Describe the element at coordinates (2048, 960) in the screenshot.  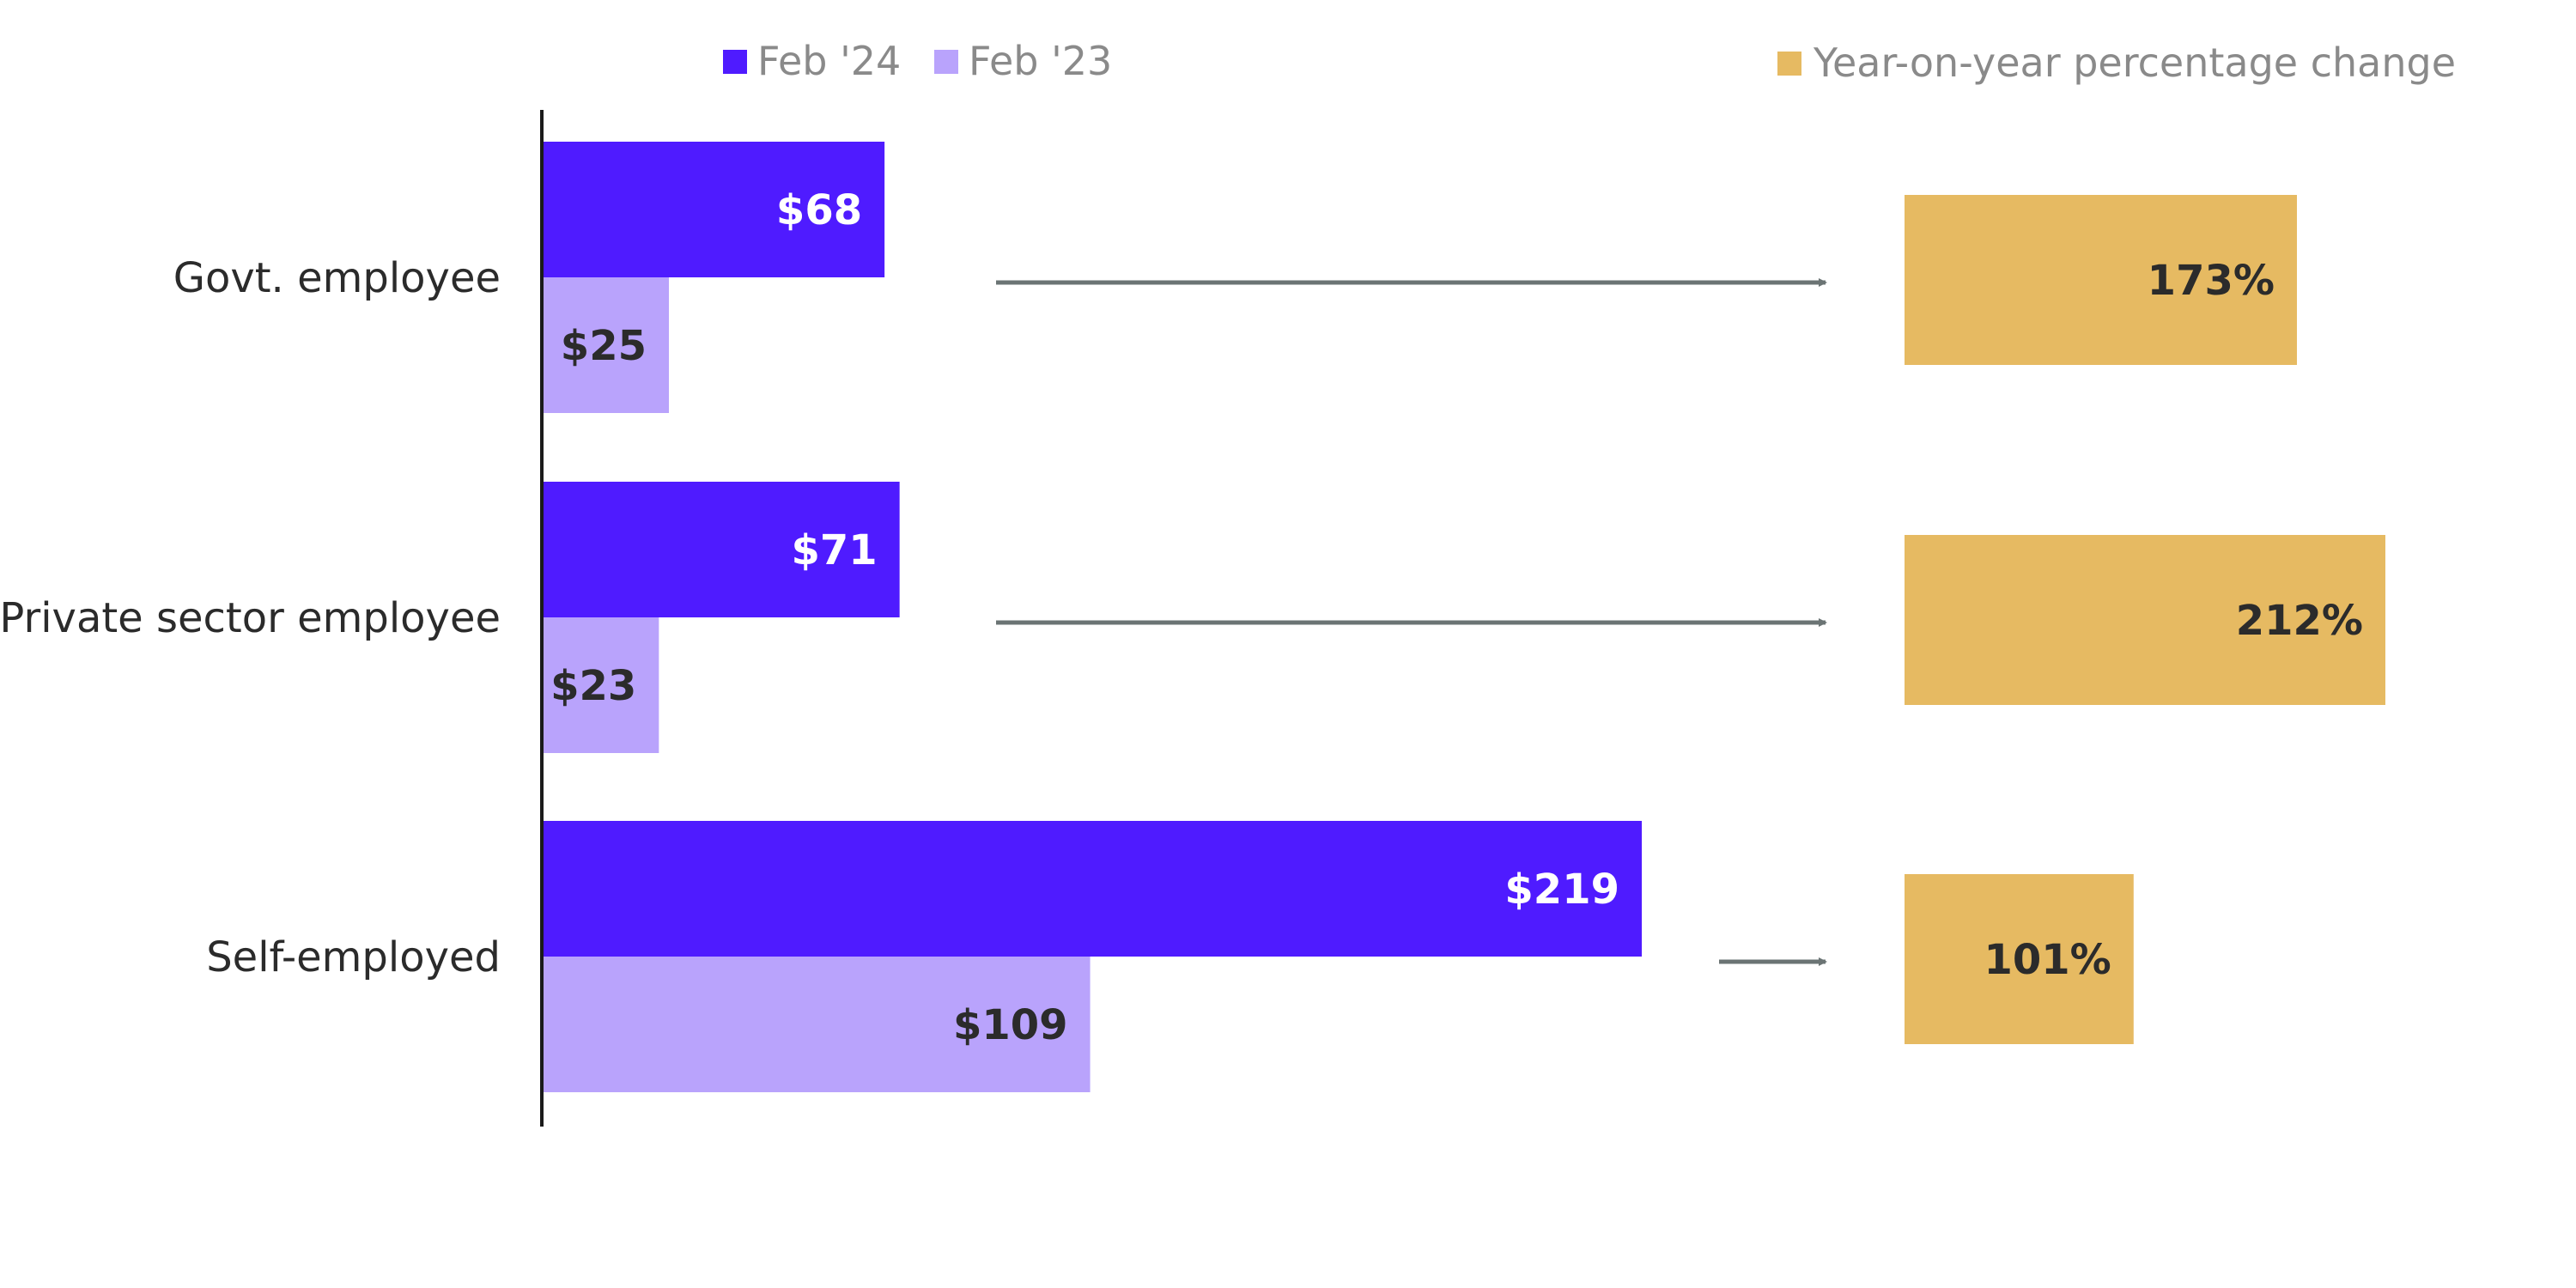
I see `yoy-label-self-employed: 101%` at that location.